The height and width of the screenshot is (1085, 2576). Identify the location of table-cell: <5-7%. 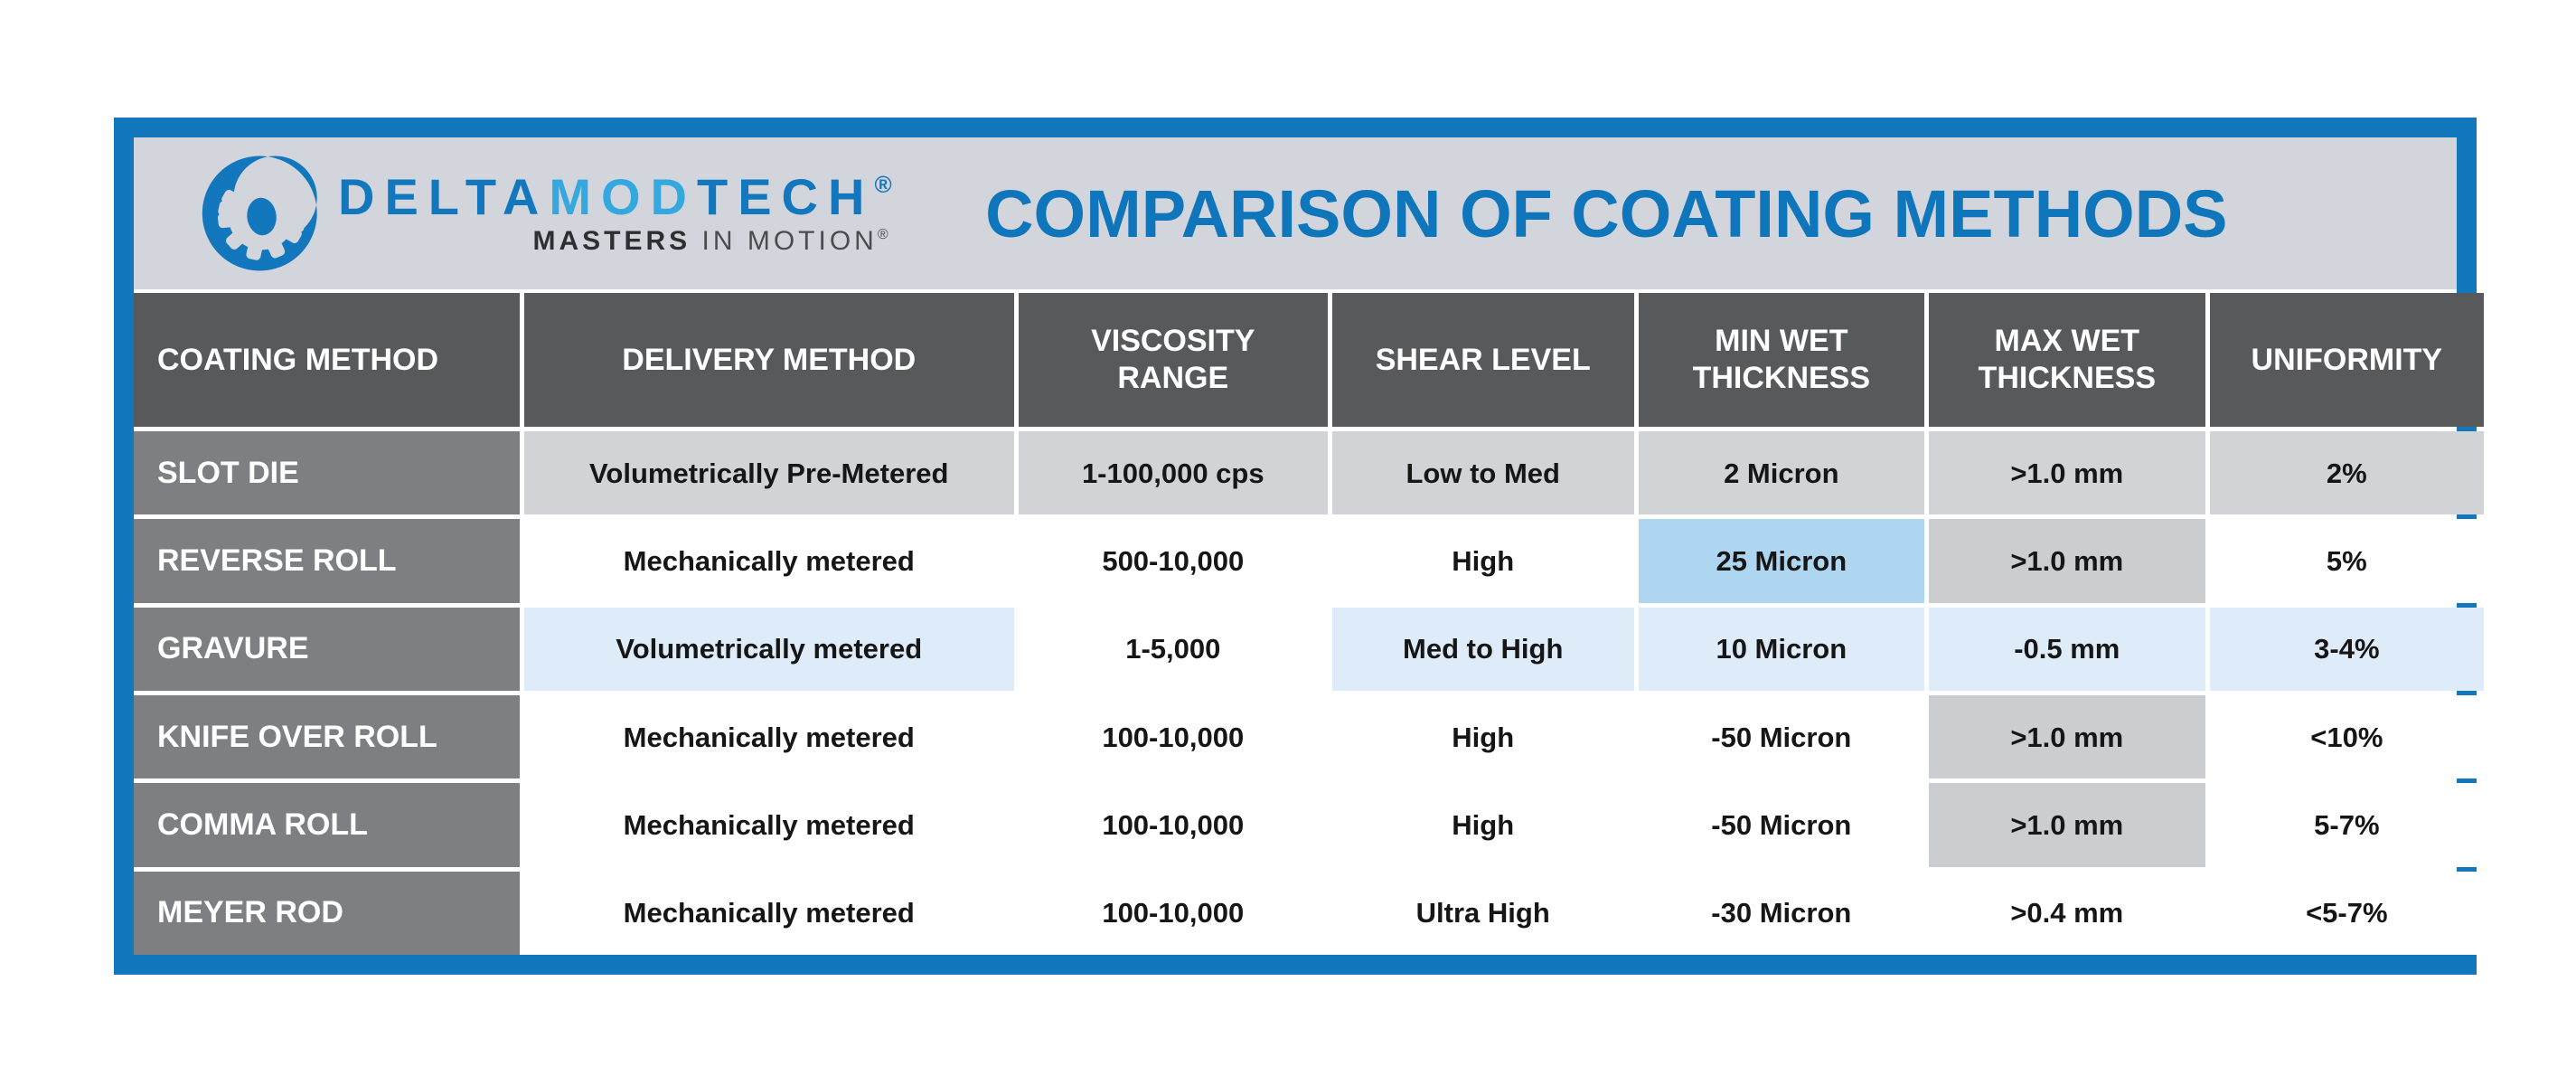
(2346, 913).